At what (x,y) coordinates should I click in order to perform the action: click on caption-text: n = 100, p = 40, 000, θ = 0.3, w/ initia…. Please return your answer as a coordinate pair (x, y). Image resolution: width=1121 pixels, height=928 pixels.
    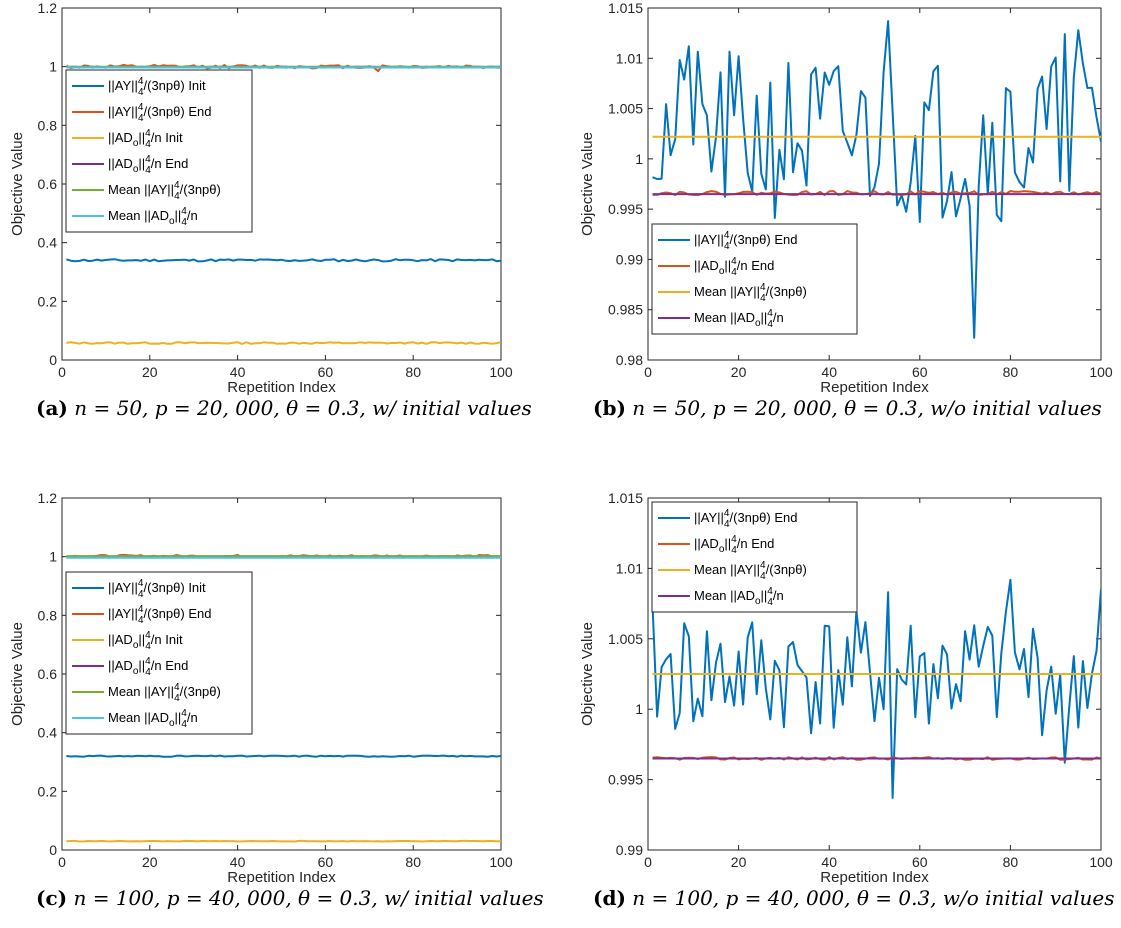
    Looking at the image, I should click on (308, 898).